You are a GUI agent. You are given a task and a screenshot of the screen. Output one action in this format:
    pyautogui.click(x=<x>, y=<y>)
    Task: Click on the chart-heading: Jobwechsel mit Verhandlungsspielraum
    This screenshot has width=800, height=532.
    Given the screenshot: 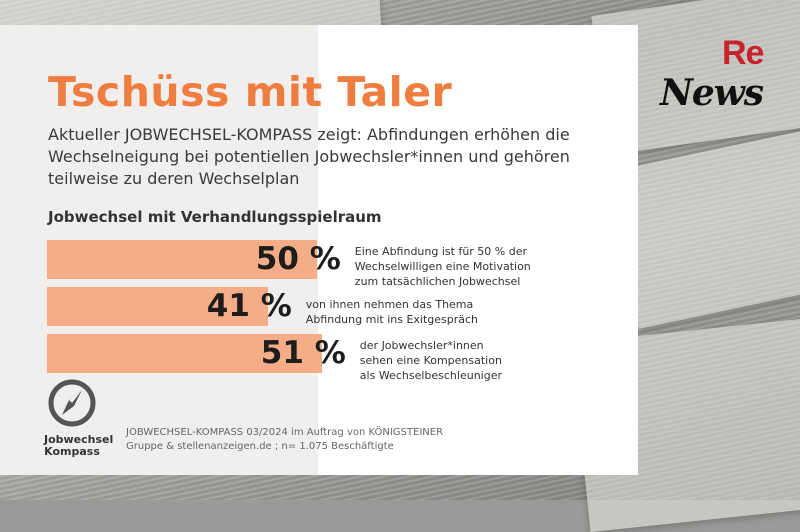 What is the action you would take?
    pyautogui.click(x=215, y=217)
    